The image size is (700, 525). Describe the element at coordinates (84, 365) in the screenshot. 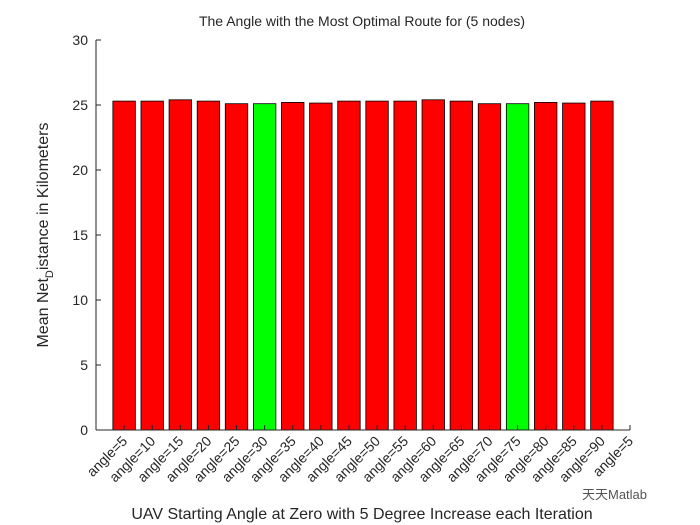

I see `y-tick-label: 5` at that location.